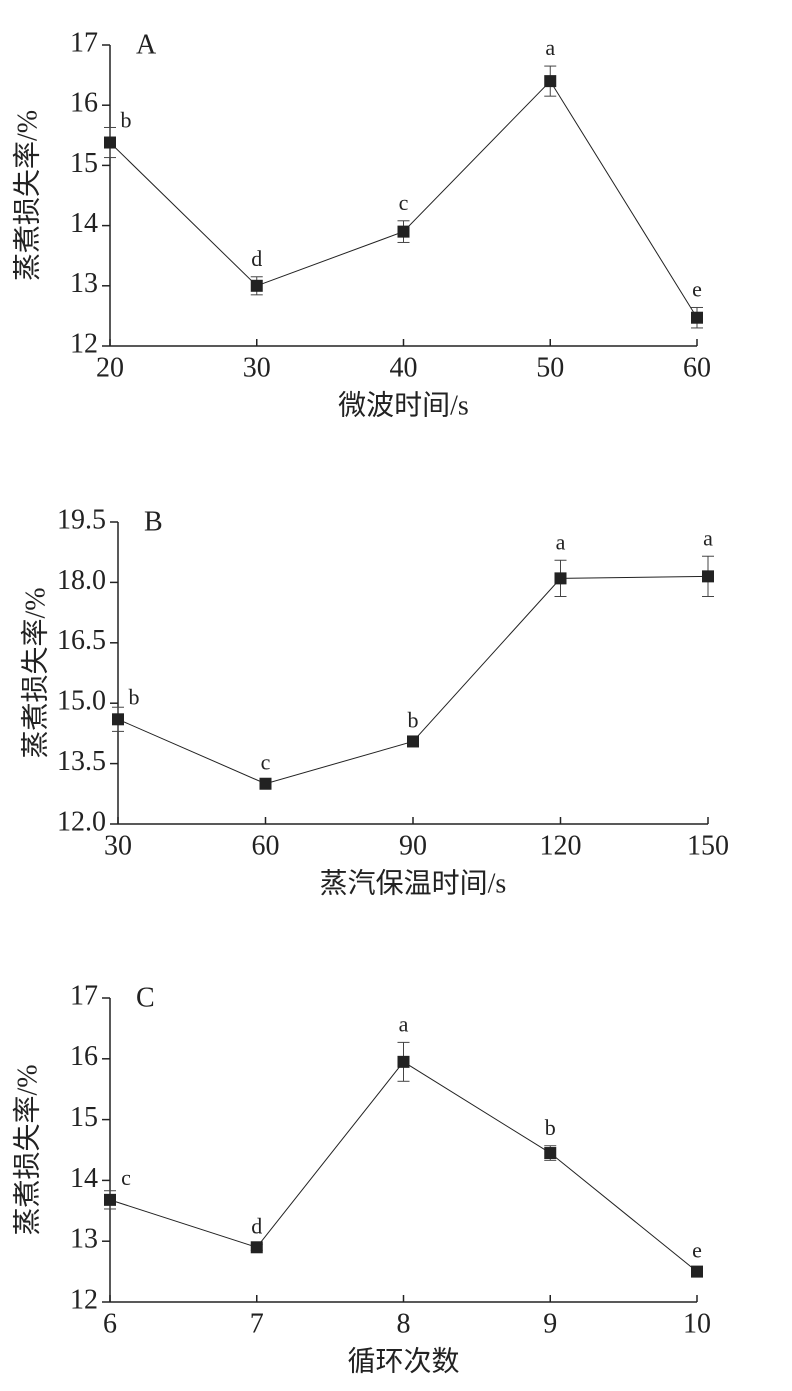 The width and height of the screenshot is (792, 1391). What do you see at coordinates (413, 845) in the screenshot?
I see `x-tick-label: 90` at bounding box center [413, 845].